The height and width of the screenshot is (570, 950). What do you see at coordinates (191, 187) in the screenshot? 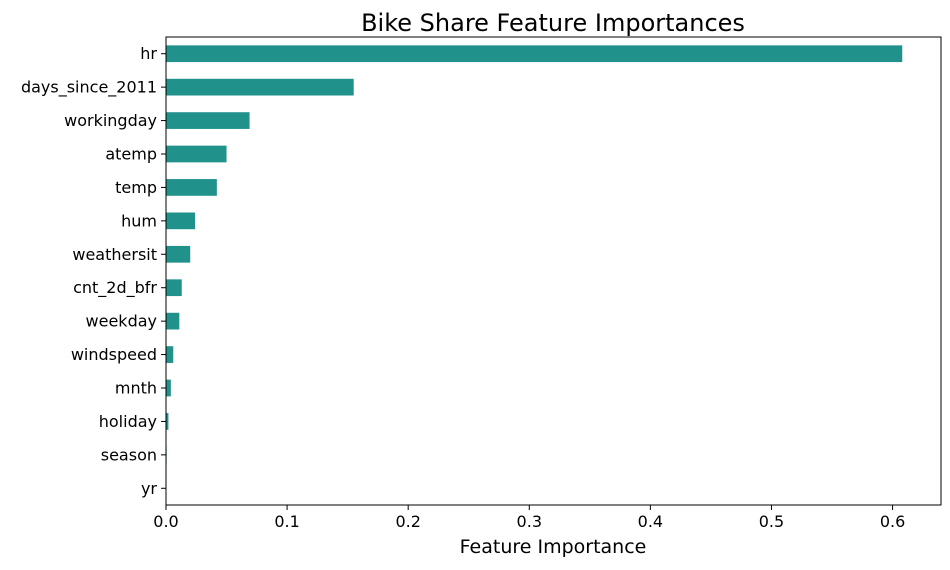
I see `bar-temp` at bounding box center [191, 187].